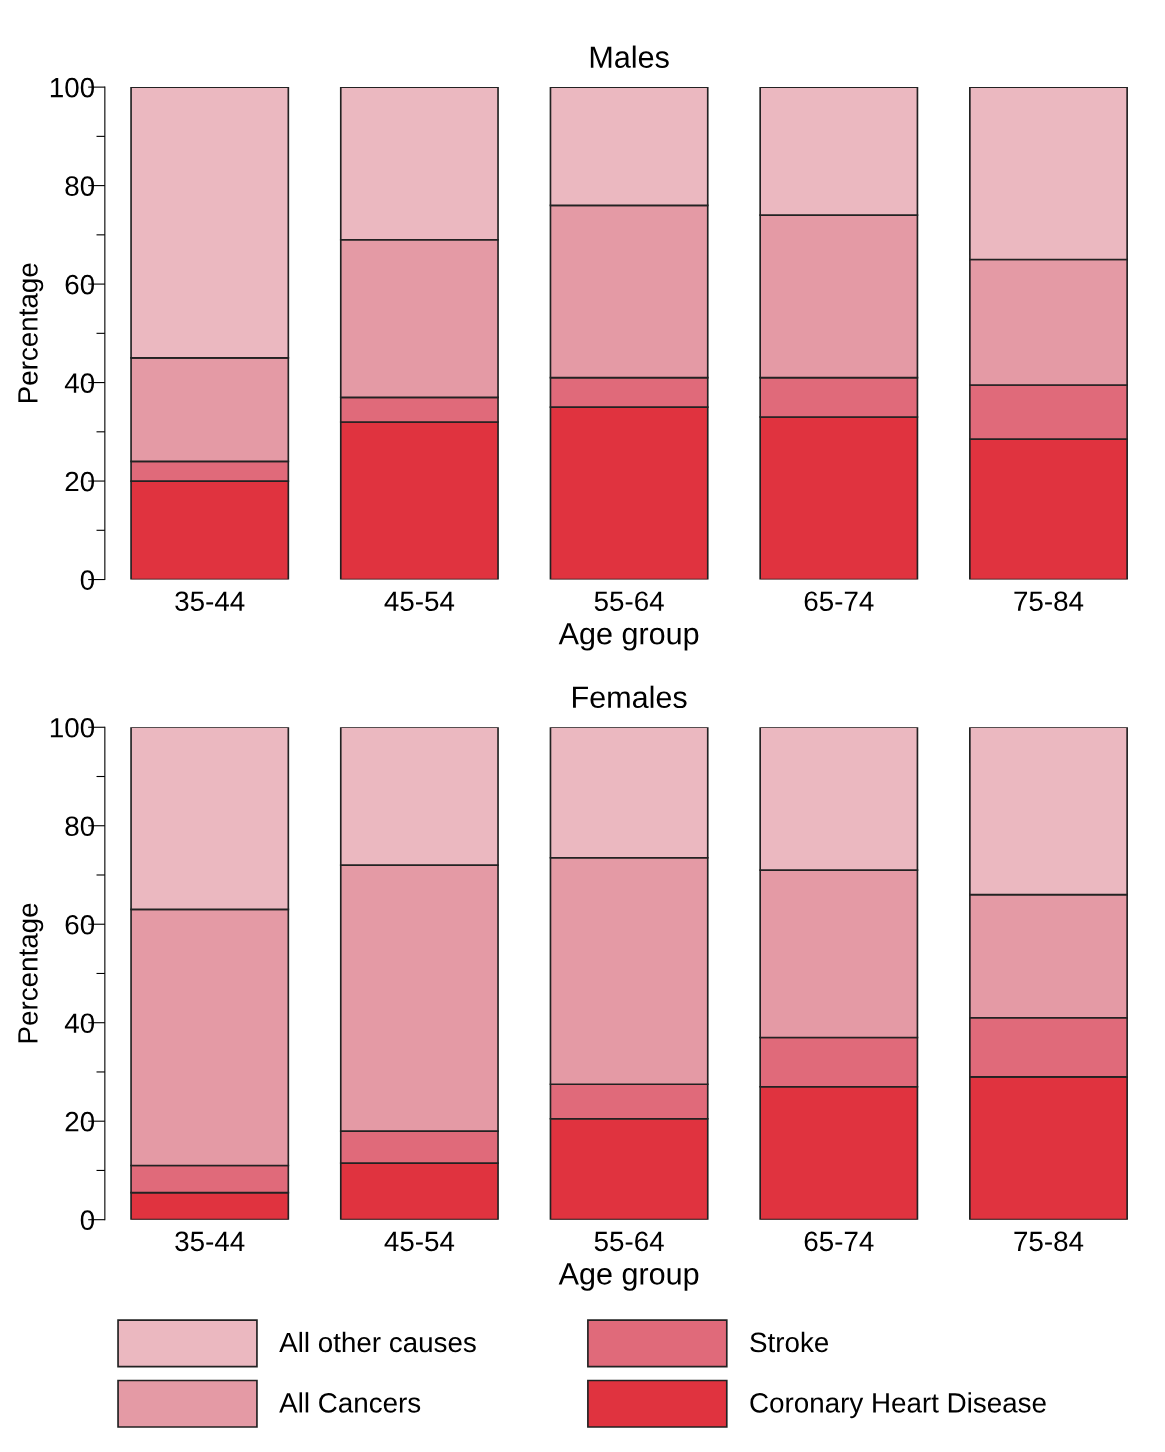 The image size is (1165, 1452). Describe the element at coordinates (630, 697) in the screenshot. I see `chart-title: Females` at that location.